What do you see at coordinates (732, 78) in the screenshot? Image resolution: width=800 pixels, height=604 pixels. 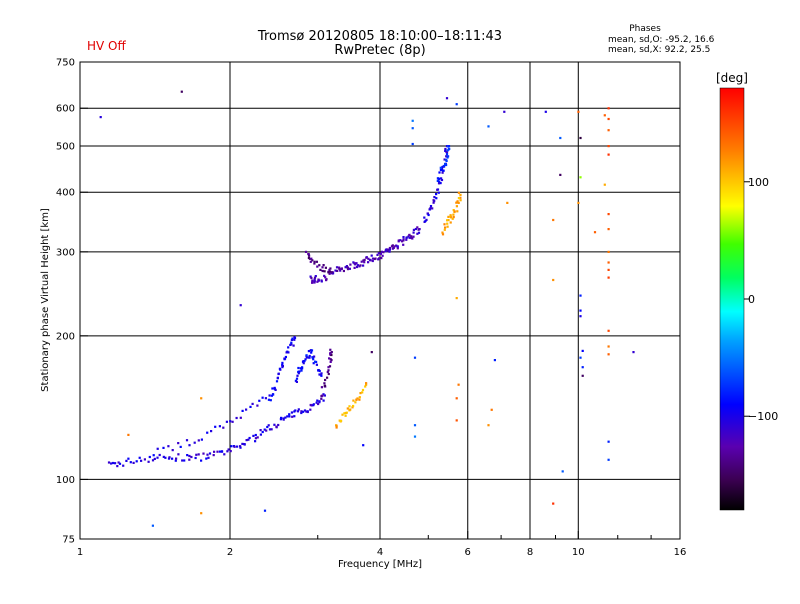 I see `colorbar-label: [deg]` at bounding box center [732, 78].